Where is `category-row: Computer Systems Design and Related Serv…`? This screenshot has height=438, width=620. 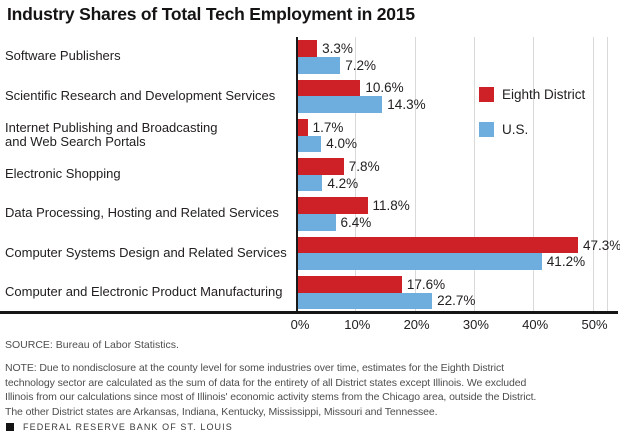 category-row: Computer Systems Design and Related Serv… is located at coordinates (310, 252).